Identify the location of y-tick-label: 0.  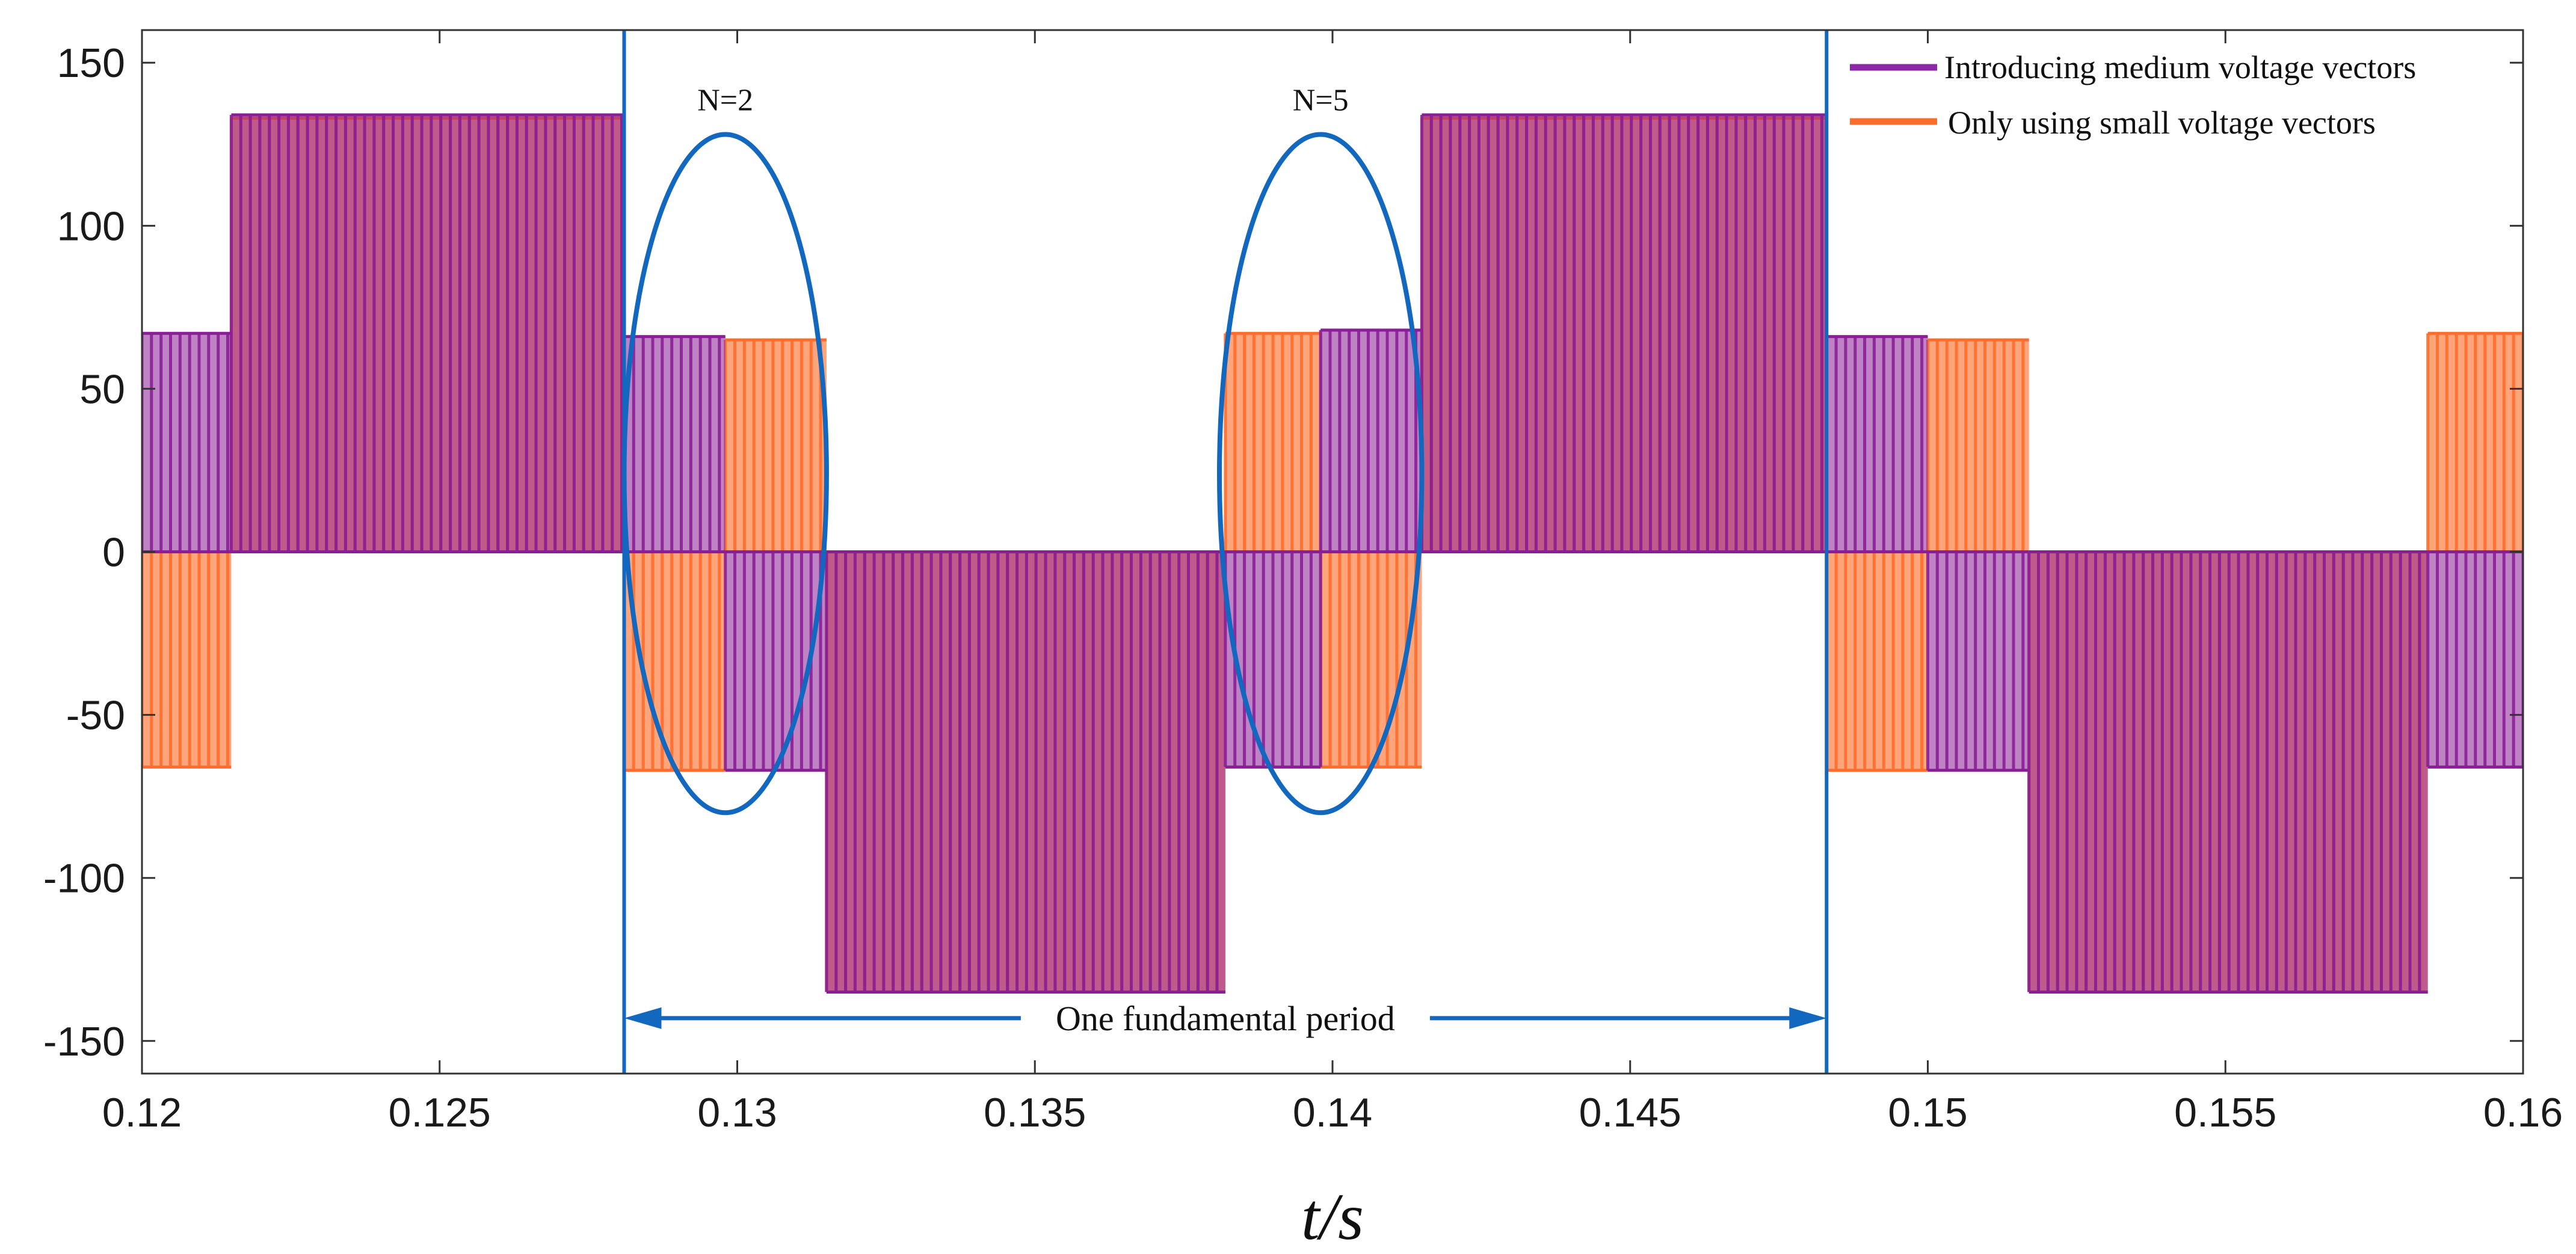
(113, 553).